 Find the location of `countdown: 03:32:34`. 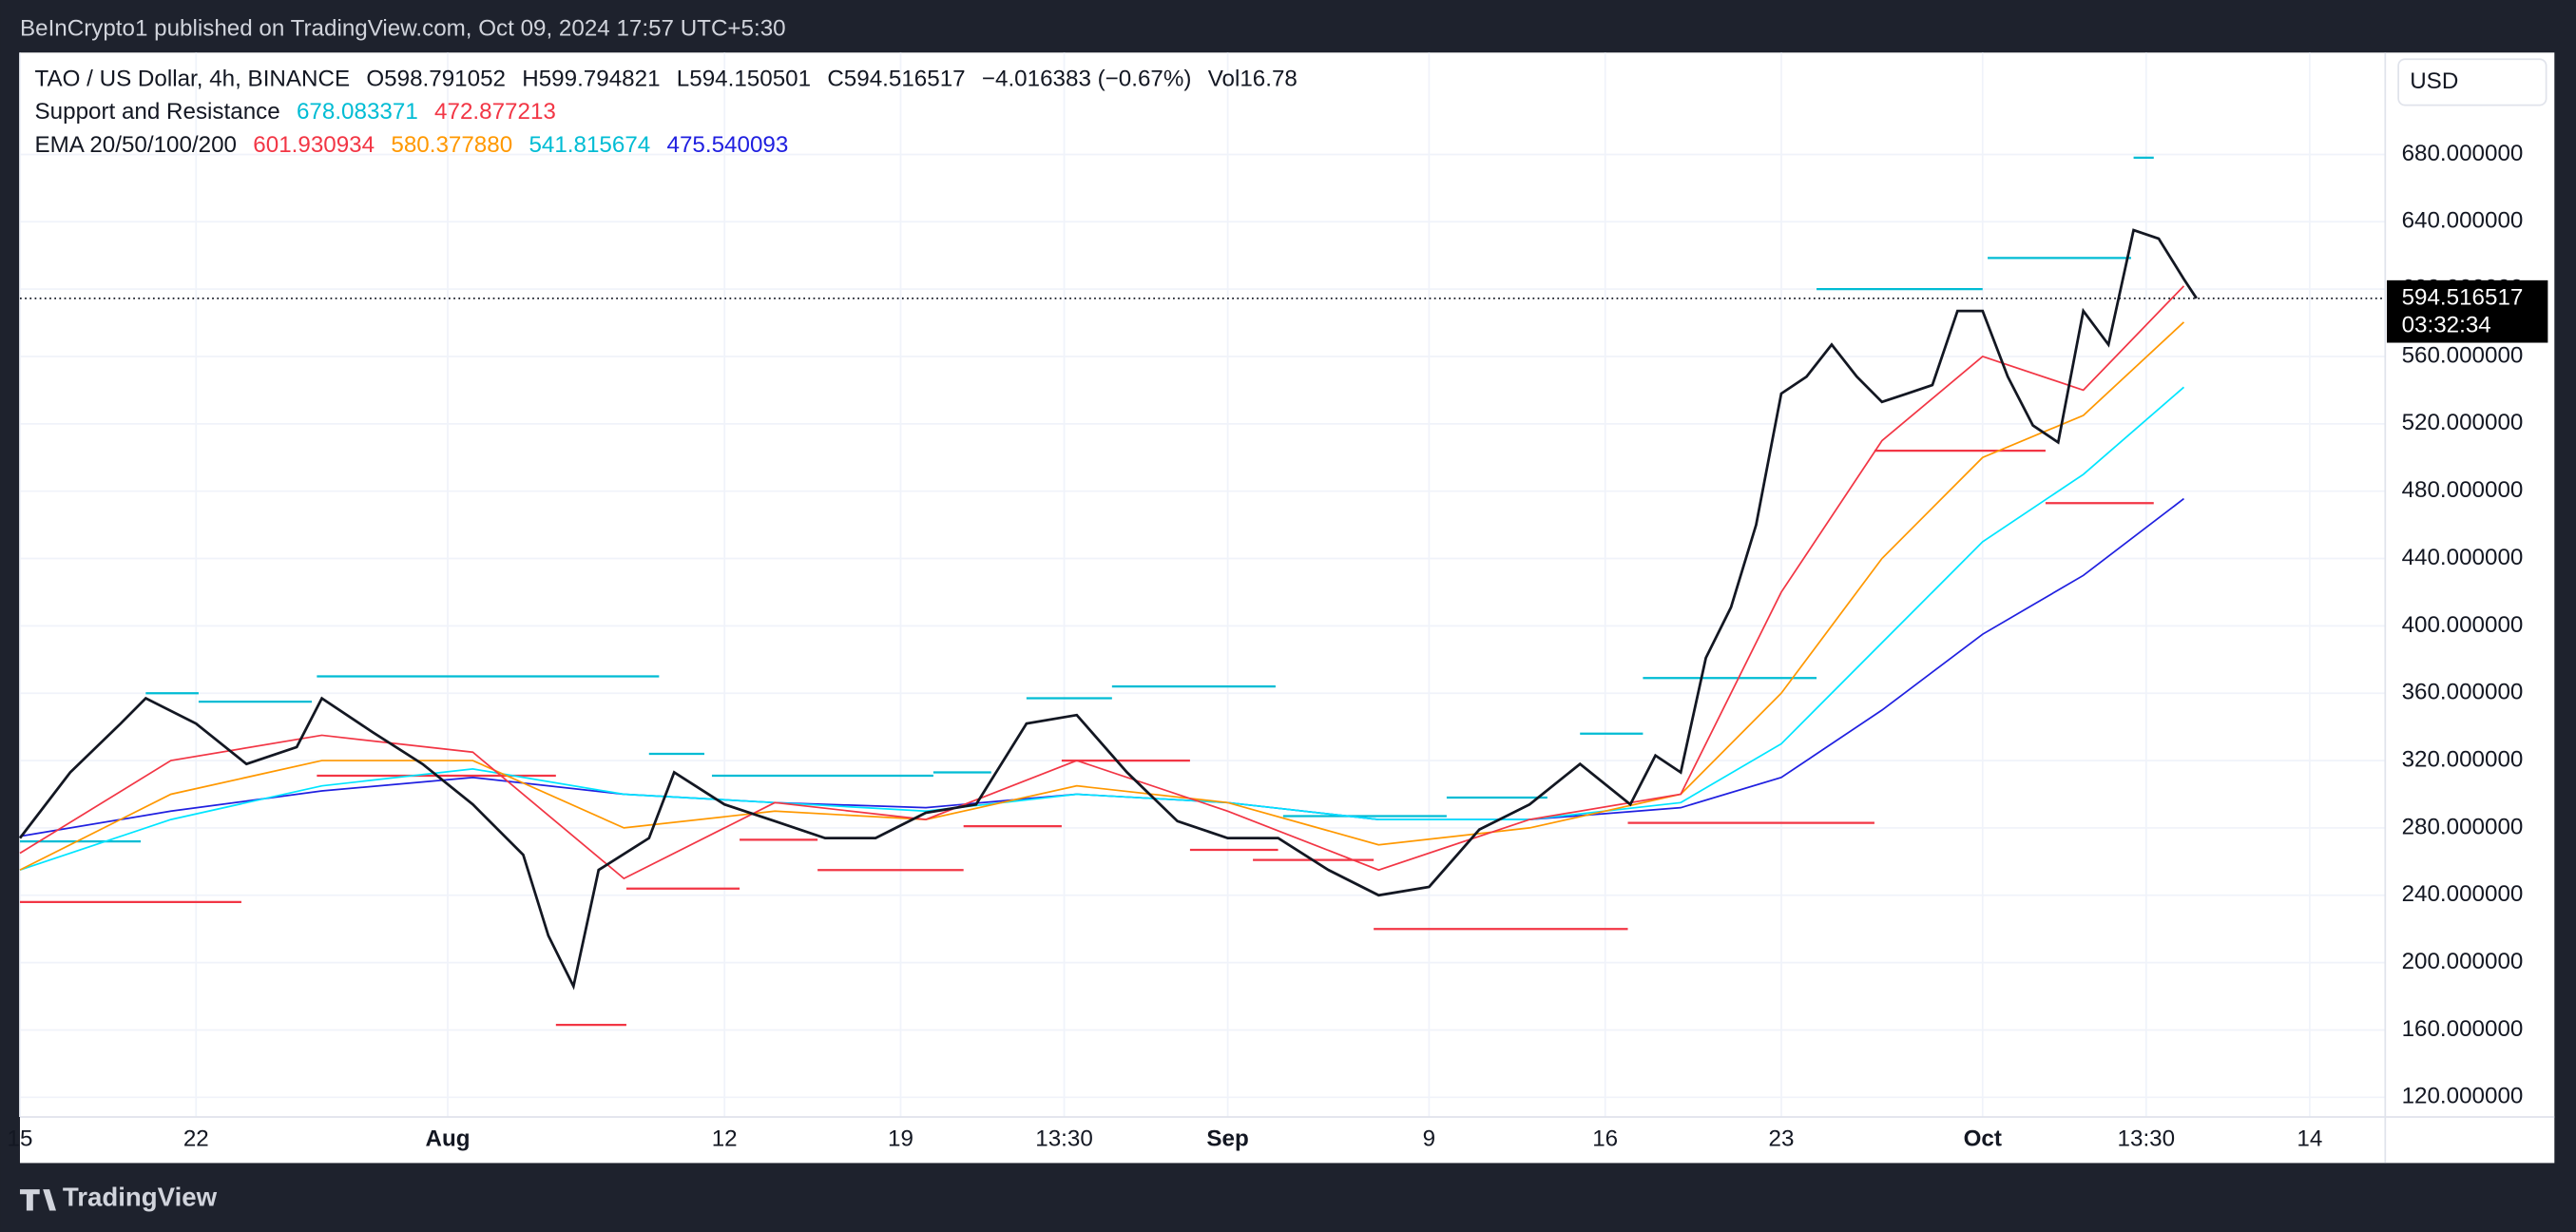

countdown: 03:32:34 is located at coordinates (2447, 325).